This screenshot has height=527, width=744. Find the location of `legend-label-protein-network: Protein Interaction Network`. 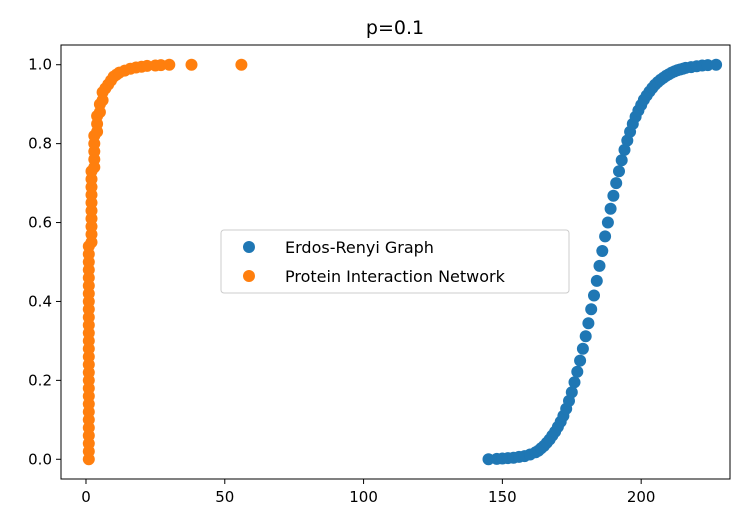

legend-label-protein-network: Protein Interaction Network is located at coordinates (395, 276).